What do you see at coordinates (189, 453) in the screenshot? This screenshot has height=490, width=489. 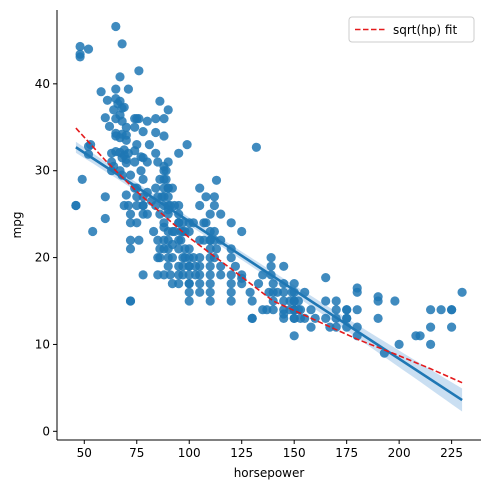 I see `x-tick-label: 100` at bounding box center [189, 453].